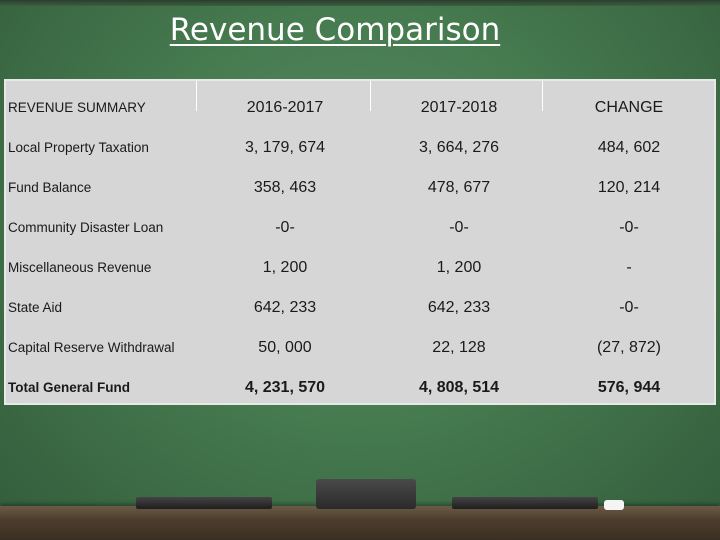  I want to click on value-2017-2018: 3, 664, 276, so click(459, 147).